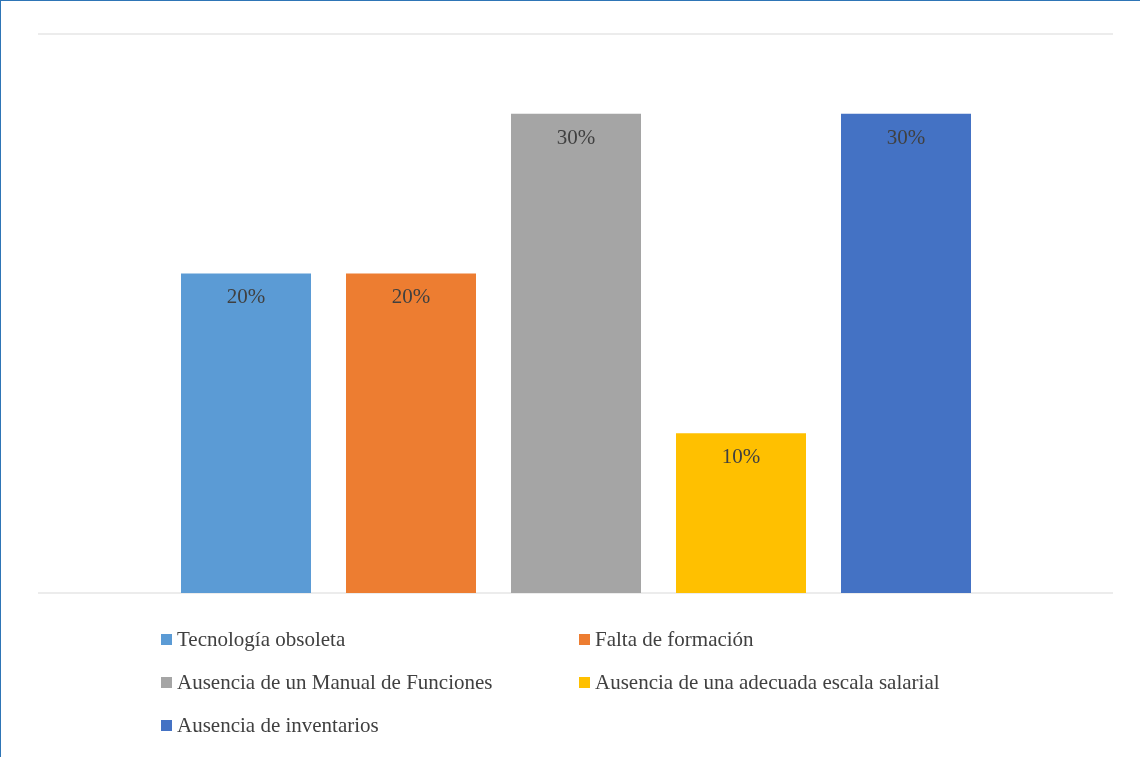 The image size is (1140, 757). I want to click on legend-label: Falta de formación, so click(674, 639).